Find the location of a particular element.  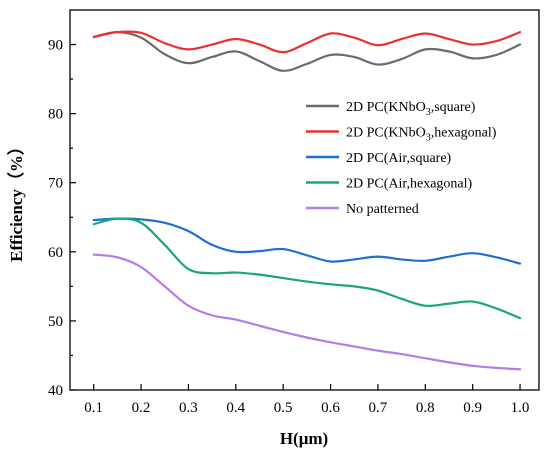

x-tick-label: 0.1 is located at coordinates (93, 408).